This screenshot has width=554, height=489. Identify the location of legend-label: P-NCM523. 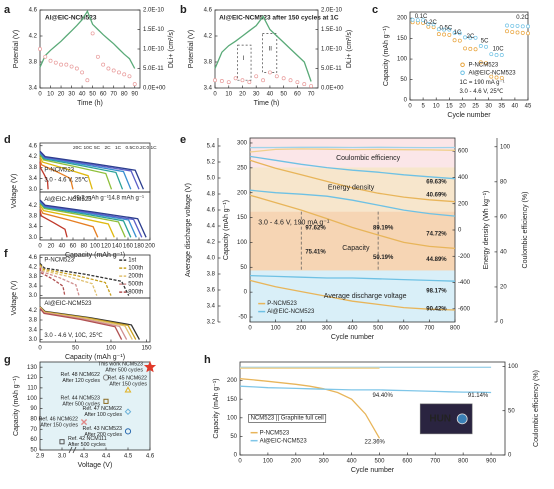
(282, 304).